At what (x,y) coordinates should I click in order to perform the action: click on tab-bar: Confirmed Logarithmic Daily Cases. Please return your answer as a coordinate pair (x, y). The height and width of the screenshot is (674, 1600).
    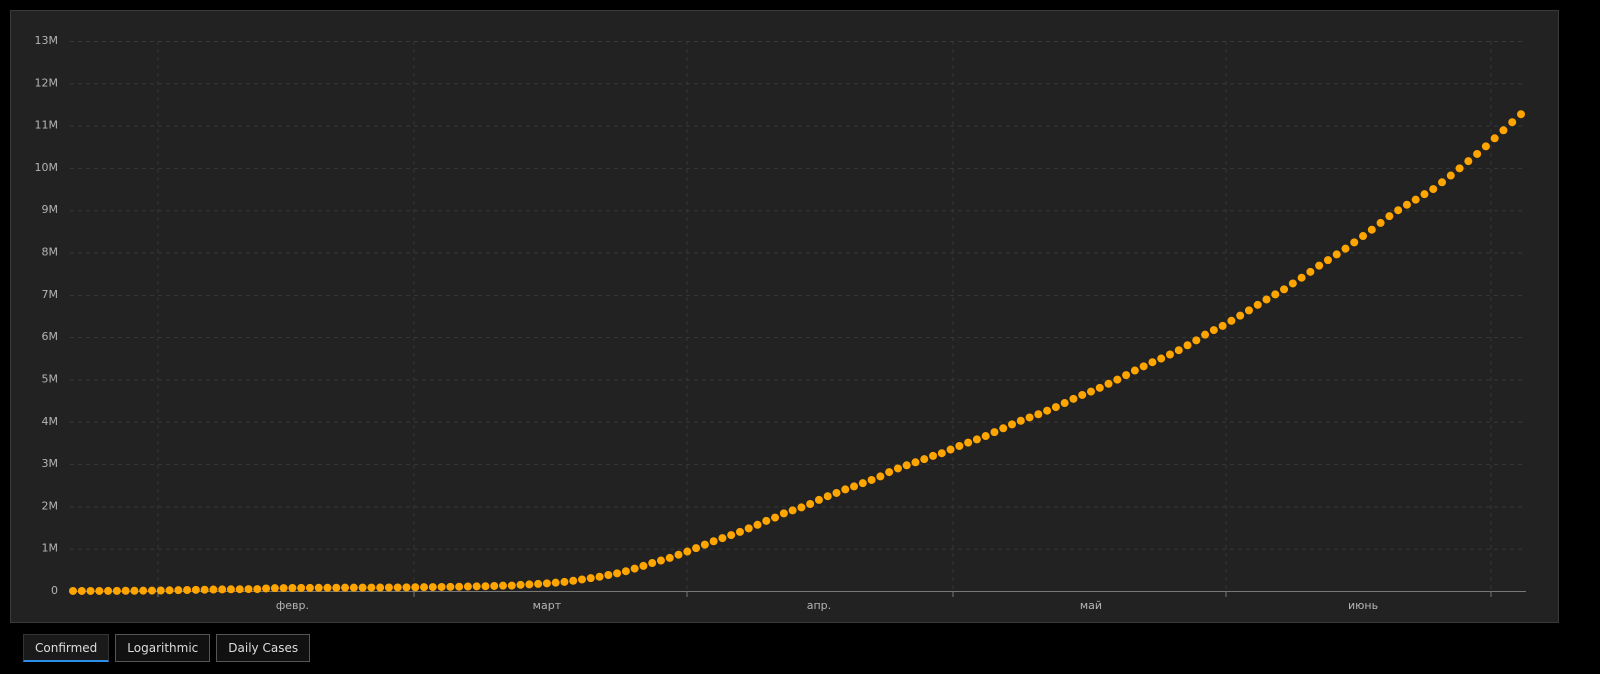
    Looking at the image, I should click on (167, 648).